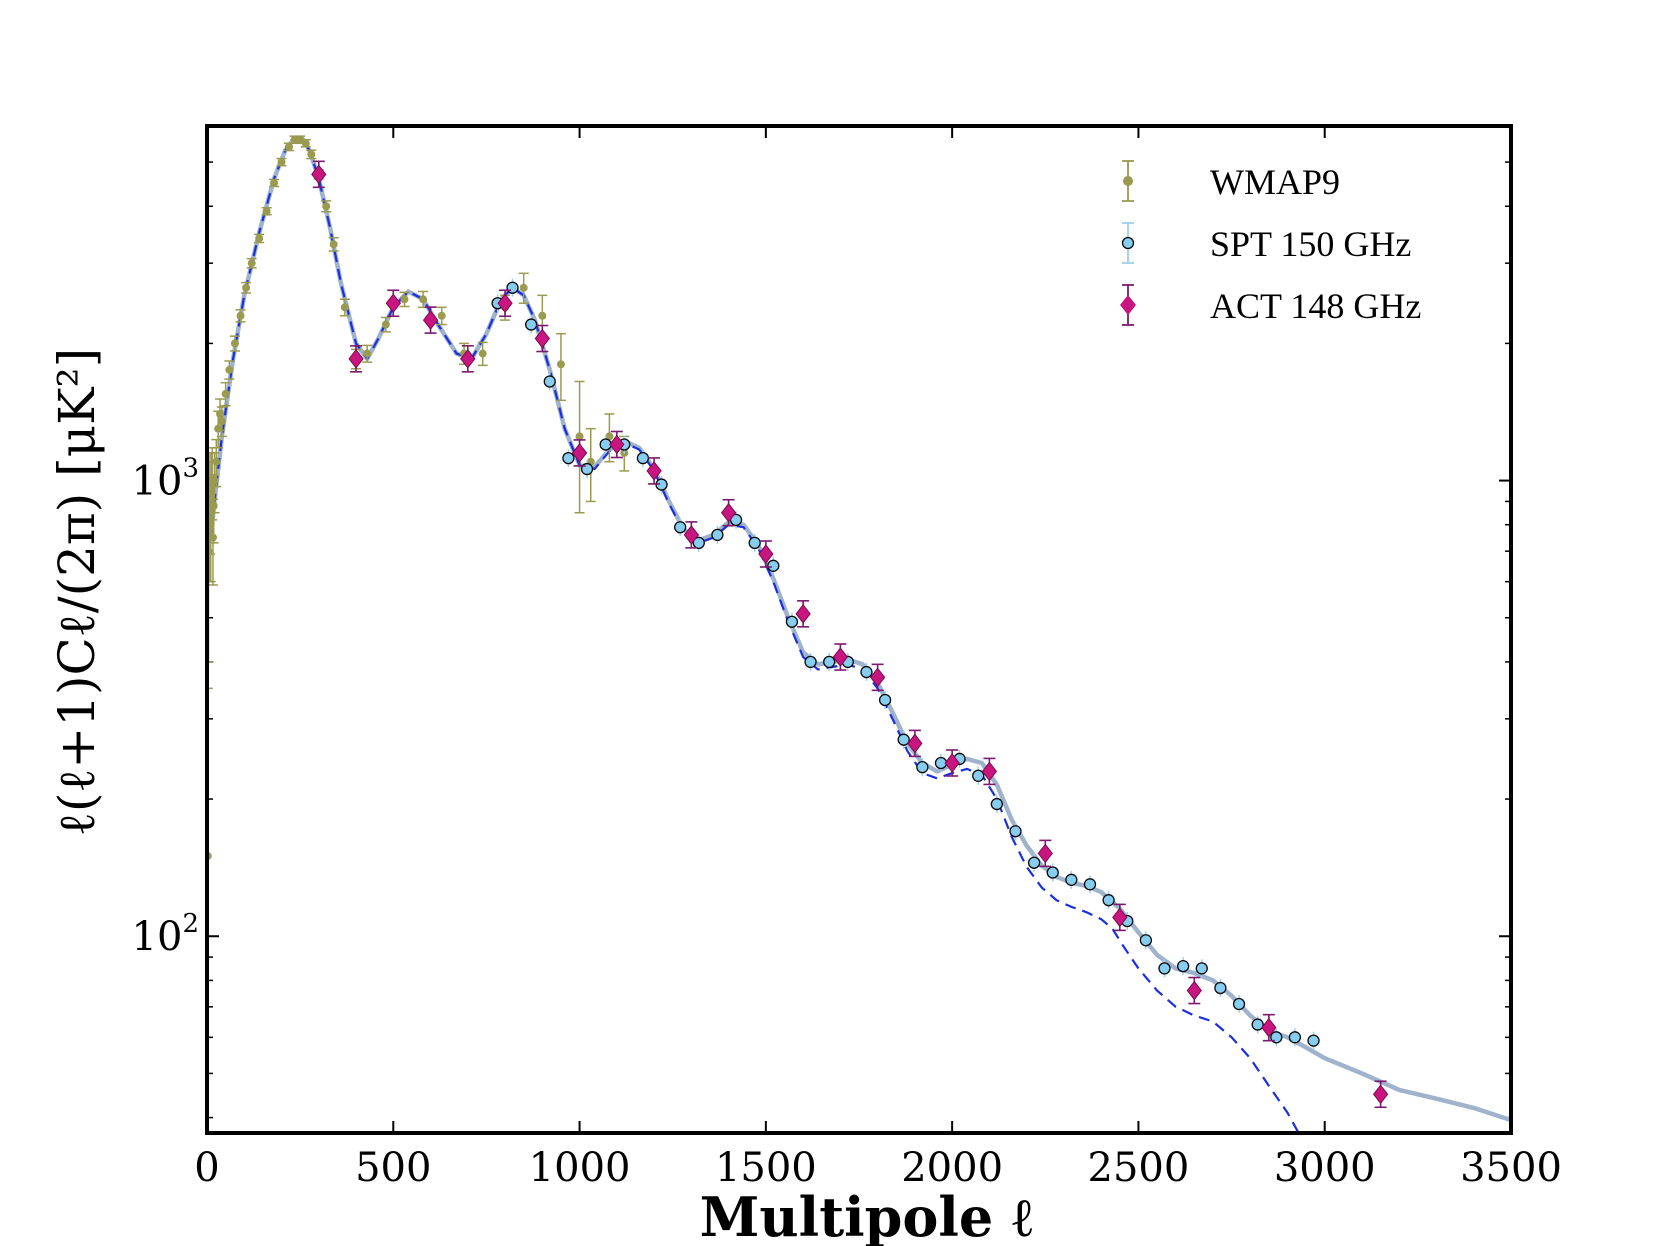 Image resolution: width=1661 pixels, height=1246 pixels. I want to click on legend-label: WMAP9, so click(1275, 182).